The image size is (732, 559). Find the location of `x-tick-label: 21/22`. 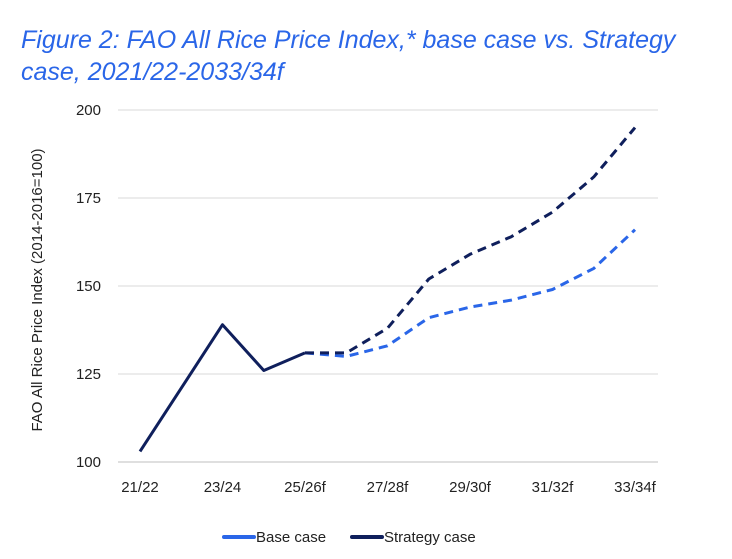

x-tick-label: 21/22 is located at coordinates (140, 487).